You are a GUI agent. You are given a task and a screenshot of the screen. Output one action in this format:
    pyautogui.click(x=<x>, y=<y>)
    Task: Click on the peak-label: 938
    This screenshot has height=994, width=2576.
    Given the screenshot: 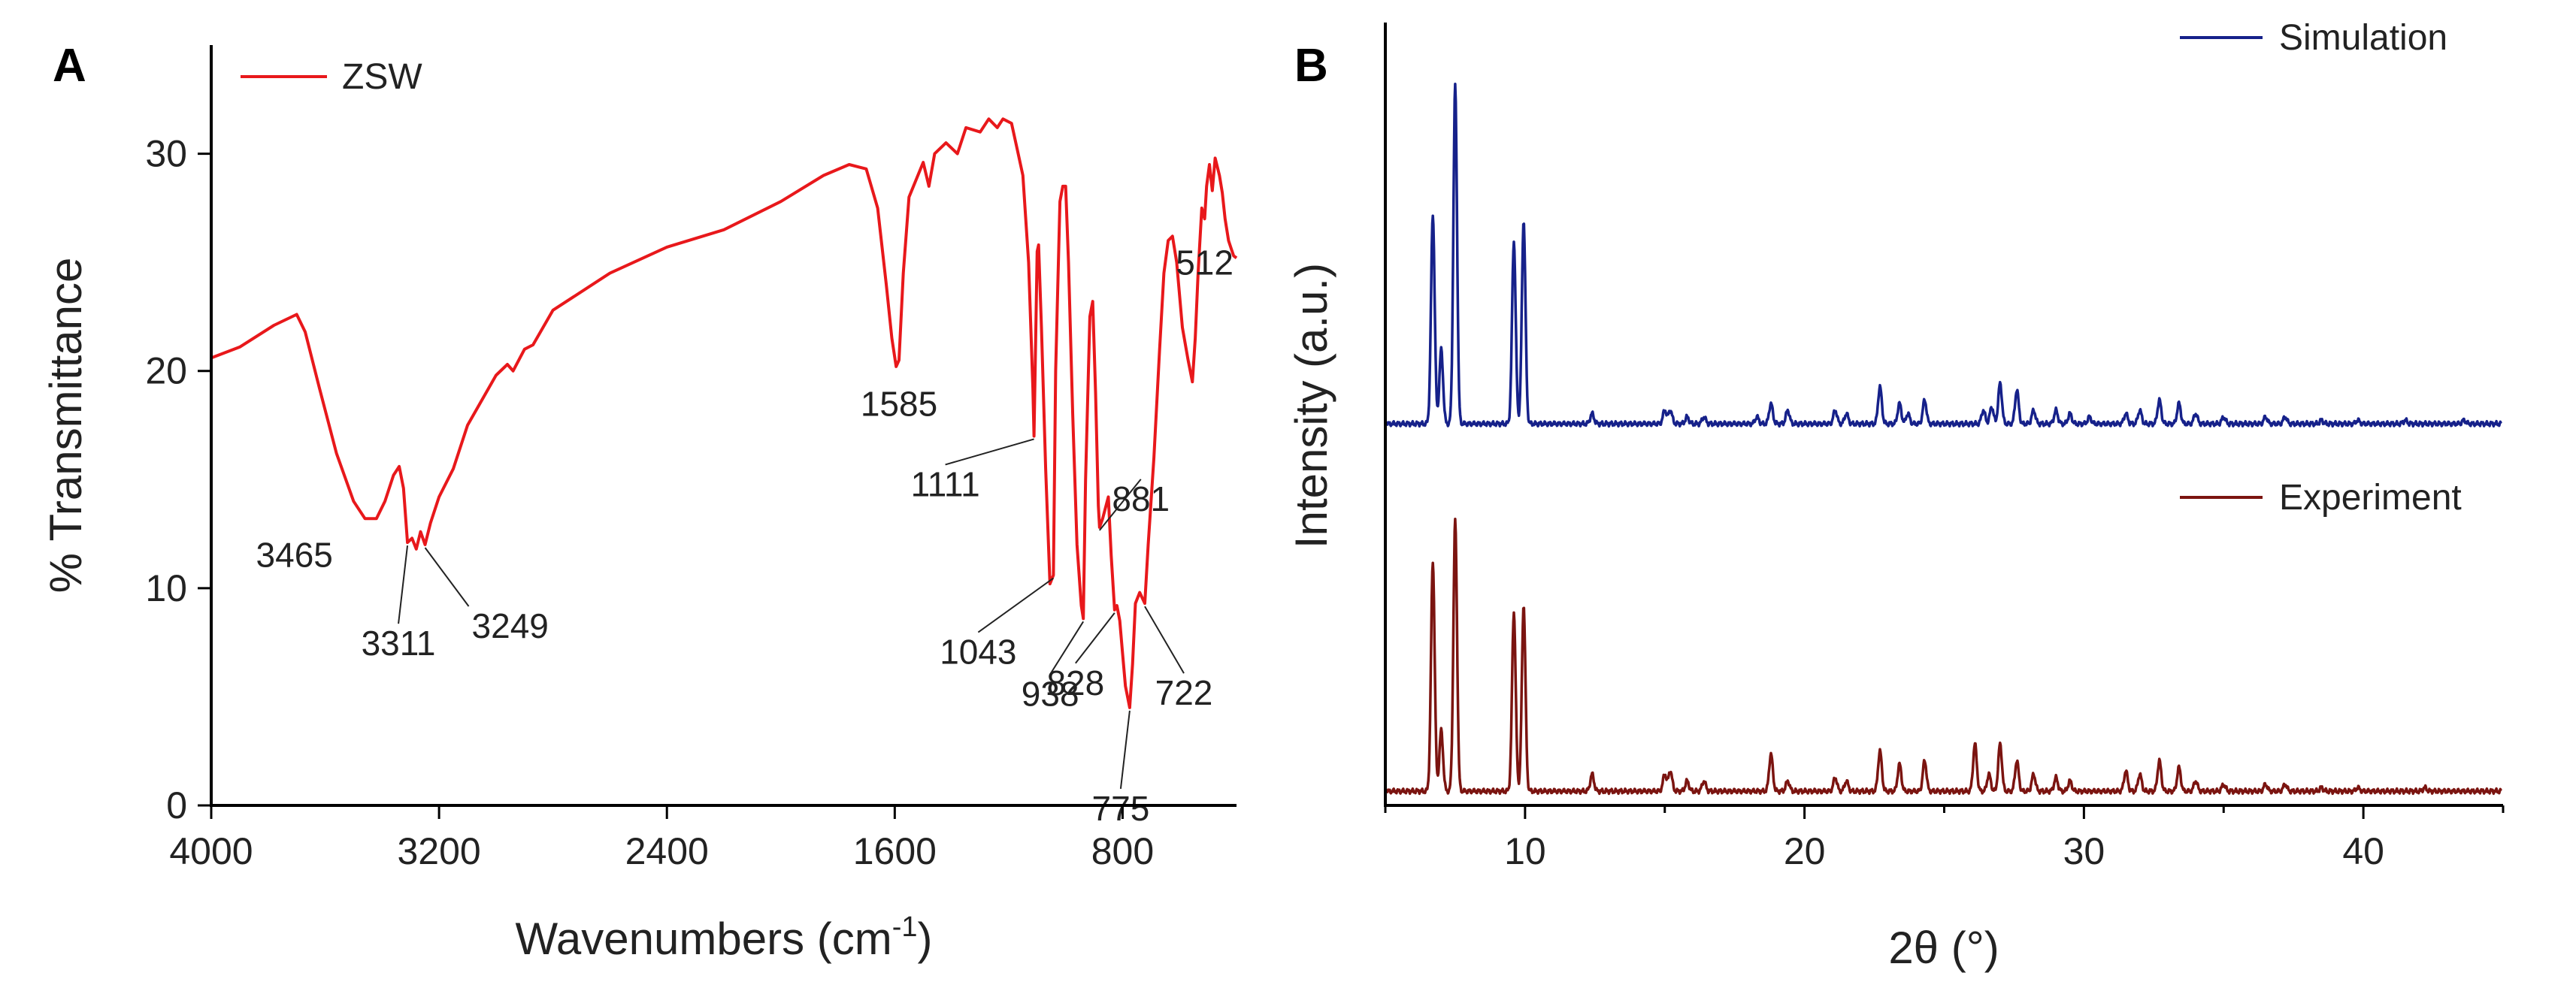 What is the action you would take?
    pyautogui.click(x=1050, y=693)
    